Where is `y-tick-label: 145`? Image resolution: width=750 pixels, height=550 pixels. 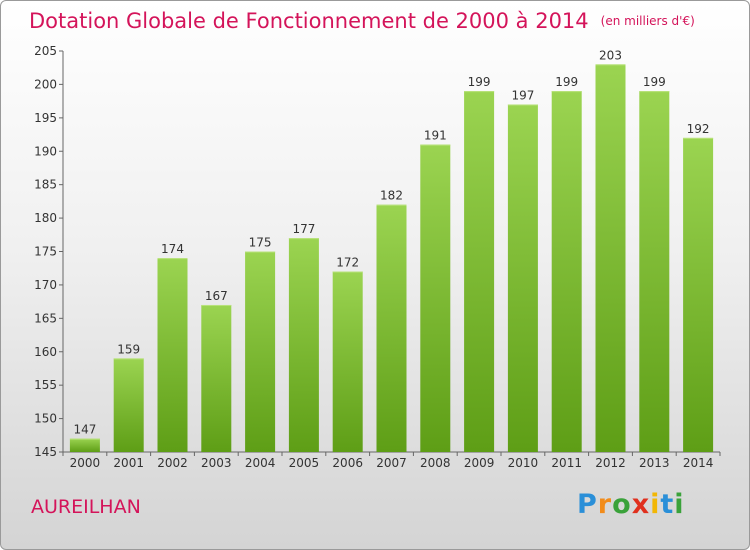
y-tick-label: 145 is located at coordinates (45, 452).